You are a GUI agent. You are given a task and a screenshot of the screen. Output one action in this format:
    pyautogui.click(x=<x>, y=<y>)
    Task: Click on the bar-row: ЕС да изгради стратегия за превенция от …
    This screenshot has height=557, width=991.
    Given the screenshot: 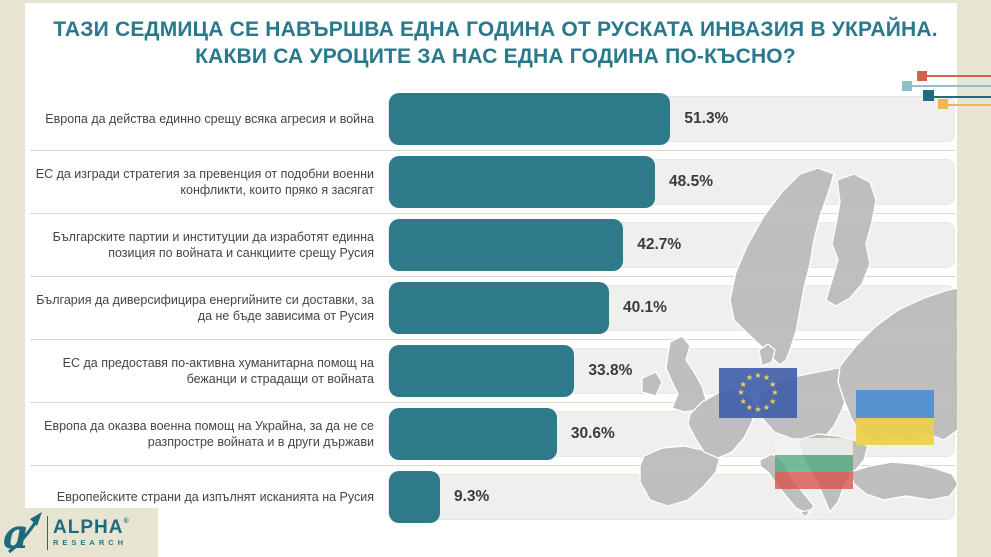 What is the action you would take?
    pyautogui.click(x=492, y=182)
    